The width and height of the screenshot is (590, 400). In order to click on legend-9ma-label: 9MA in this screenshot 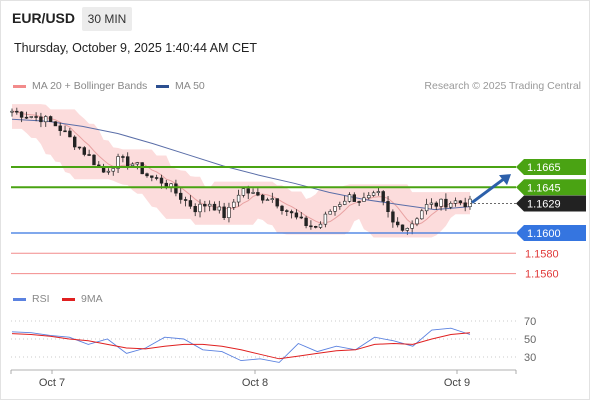, I will do `click(92, 299)`.